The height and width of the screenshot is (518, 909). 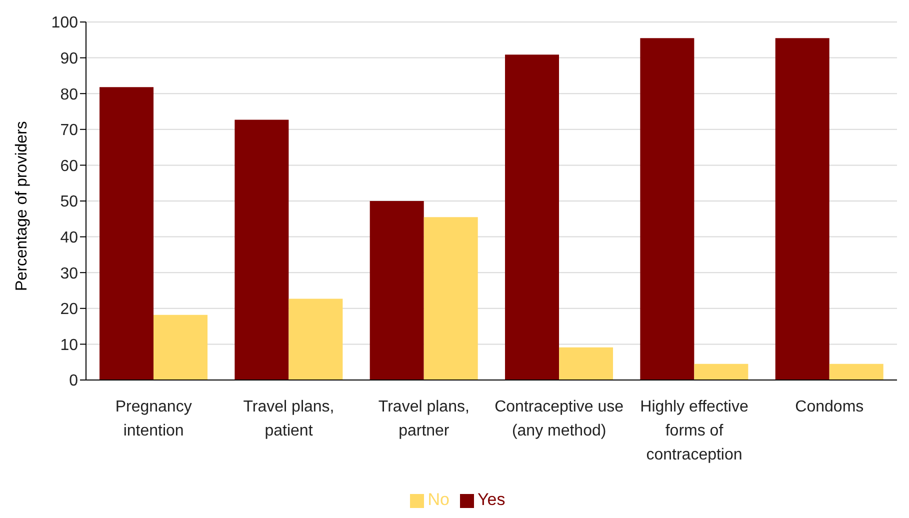 I want to click on y-tick-label: 50, so click(x=69, y=202).